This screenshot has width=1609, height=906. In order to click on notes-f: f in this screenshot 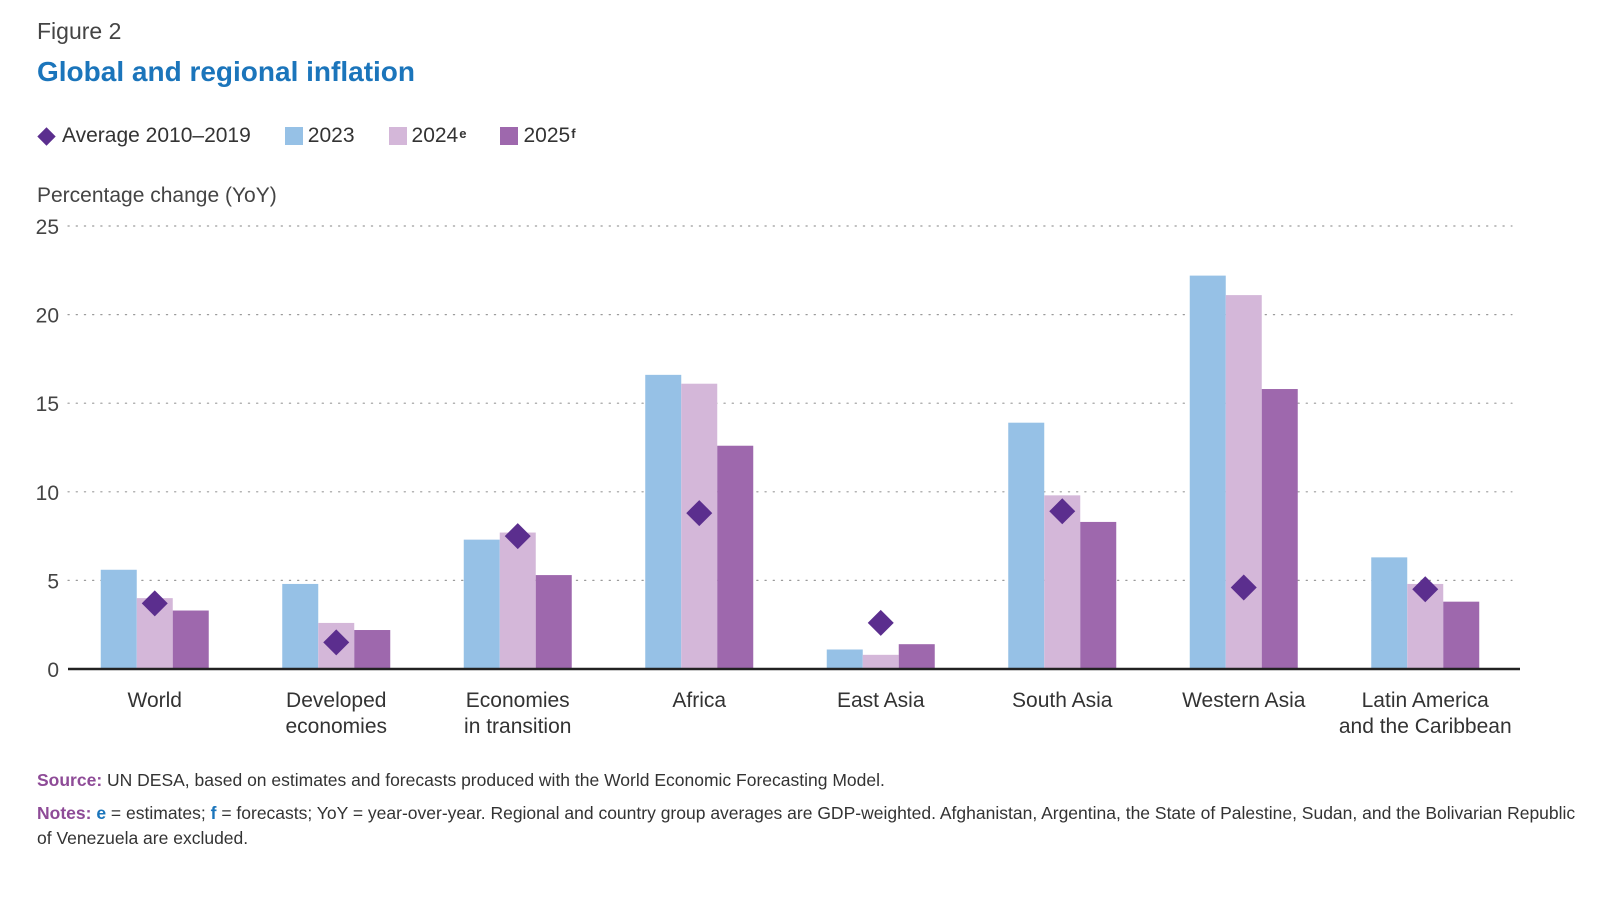, I will do `click(213, 813)`.